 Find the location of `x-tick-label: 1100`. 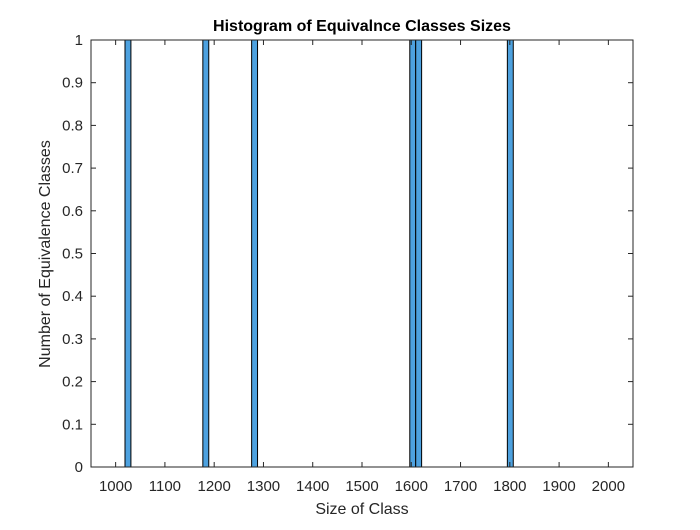

x-tick-label: 1100 is located at coordinates (165, 486).